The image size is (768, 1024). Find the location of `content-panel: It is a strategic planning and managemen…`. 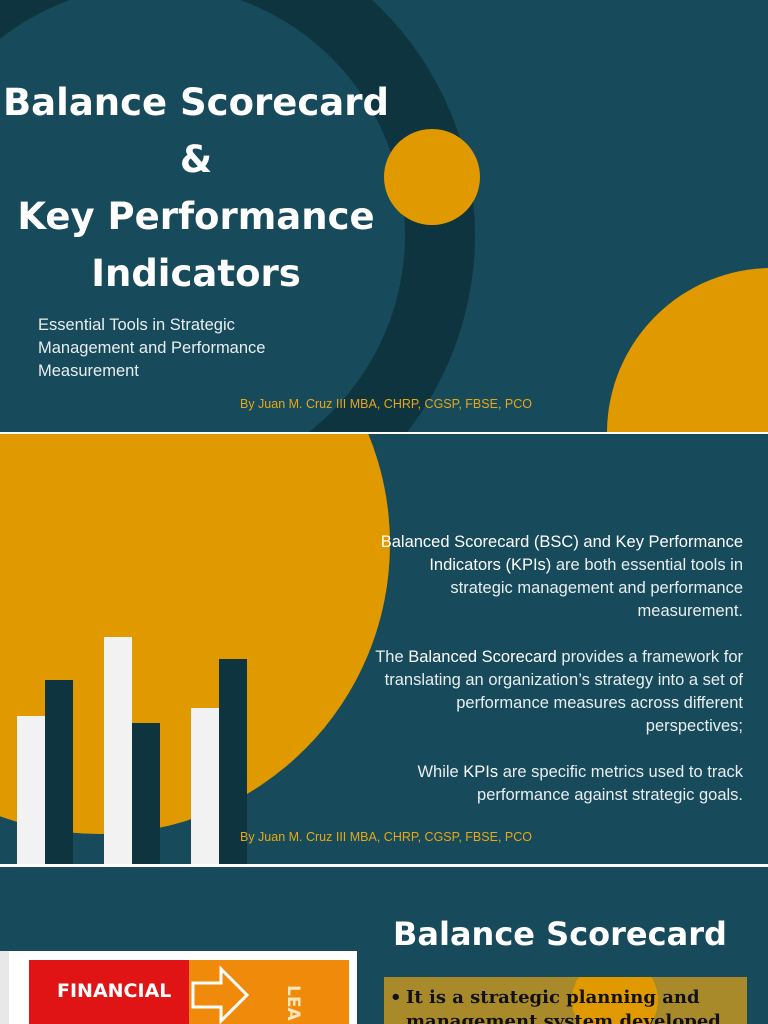

content-panel: It is a strategic planning and managemen… is located at coordinates (565, 1000).